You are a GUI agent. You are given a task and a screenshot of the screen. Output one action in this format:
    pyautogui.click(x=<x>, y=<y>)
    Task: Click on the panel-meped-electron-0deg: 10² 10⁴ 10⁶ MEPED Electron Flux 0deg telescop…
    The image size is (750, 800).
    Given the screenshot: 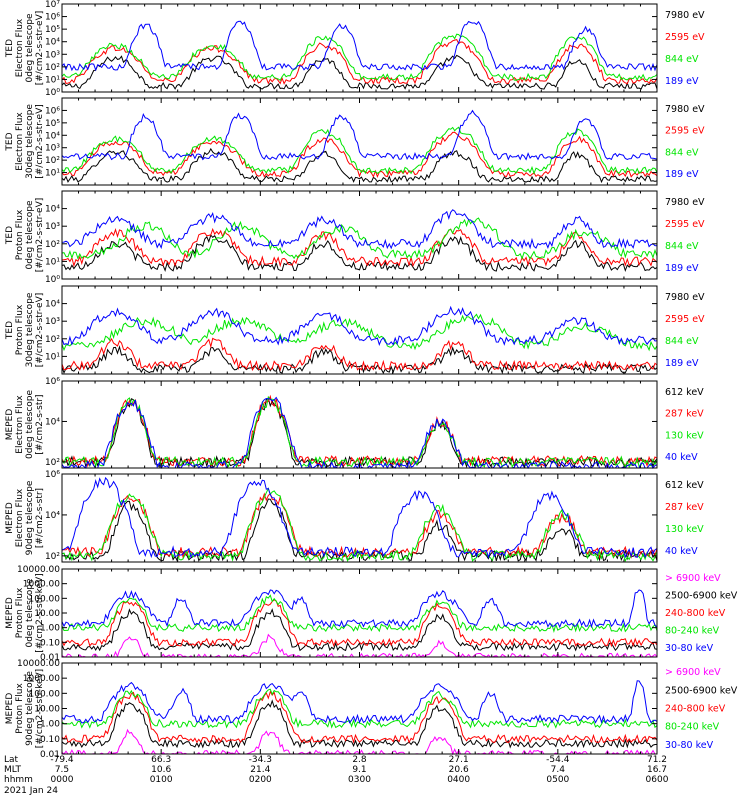 What is the action you would take?
    pyautogui.click(x=354, y=423)
    